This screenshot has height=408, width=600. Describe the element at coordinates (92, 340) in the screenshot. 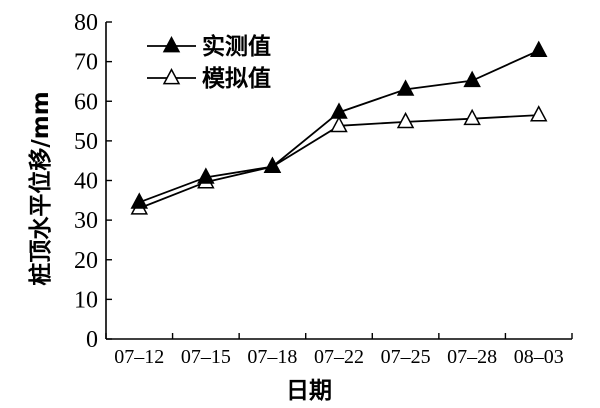

I see `y-tick-label: 0` at that location.